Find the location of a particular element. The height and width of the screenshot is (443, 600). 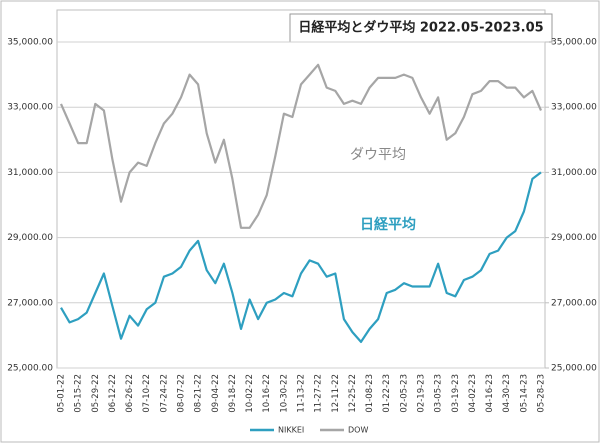

x-tick-label: 05-15-22 is located at coordinates (79, 393).